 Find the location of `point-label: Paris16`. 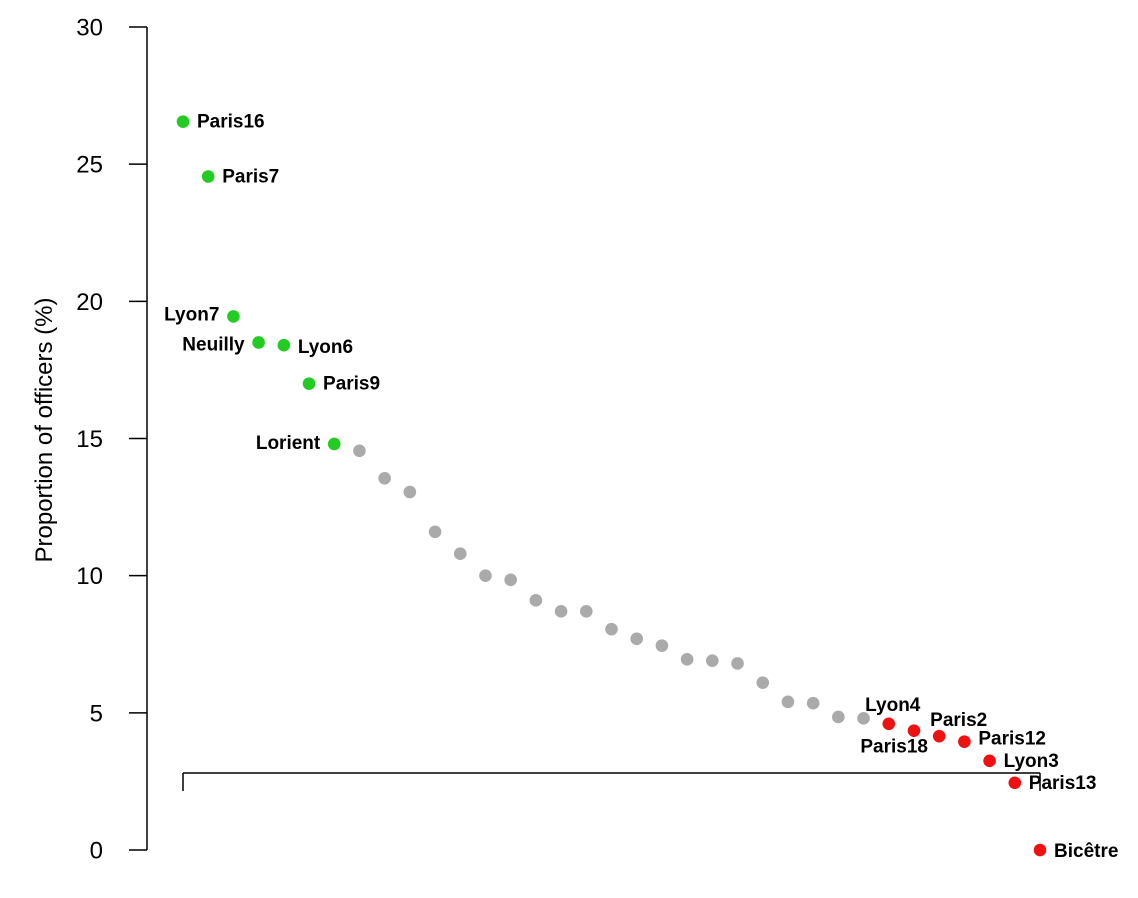

point-label: Paris16 is located at coordinates (231, 122).